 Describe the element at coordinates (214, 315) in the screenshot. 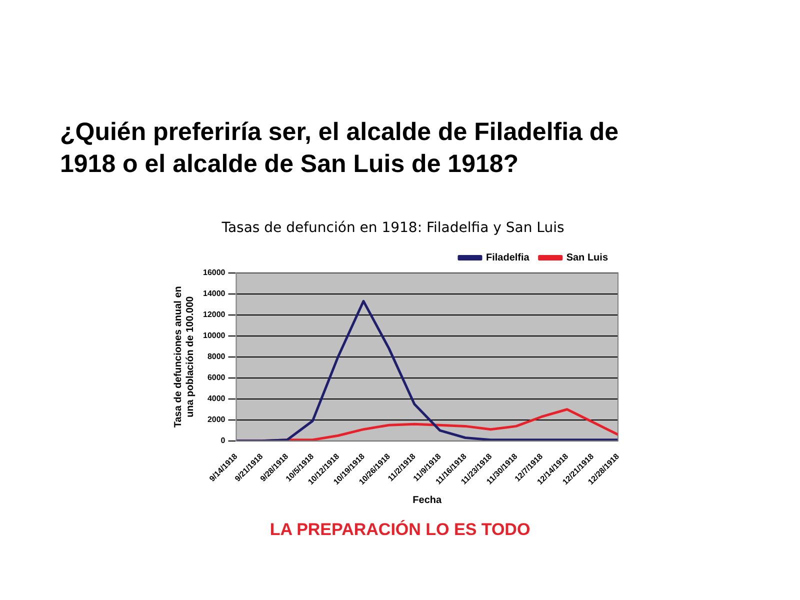

I see `y-tick-label: 12000` at that location.